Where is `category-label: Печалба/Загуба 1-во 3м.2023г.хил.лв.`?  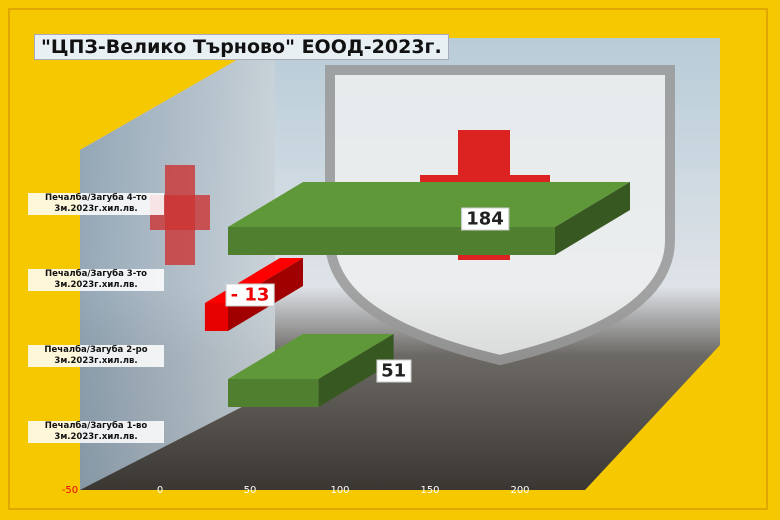
category-label: Печалба/Загуба 1-во 3м.2023г.хил.лв. is located at coordinates (96, 432).